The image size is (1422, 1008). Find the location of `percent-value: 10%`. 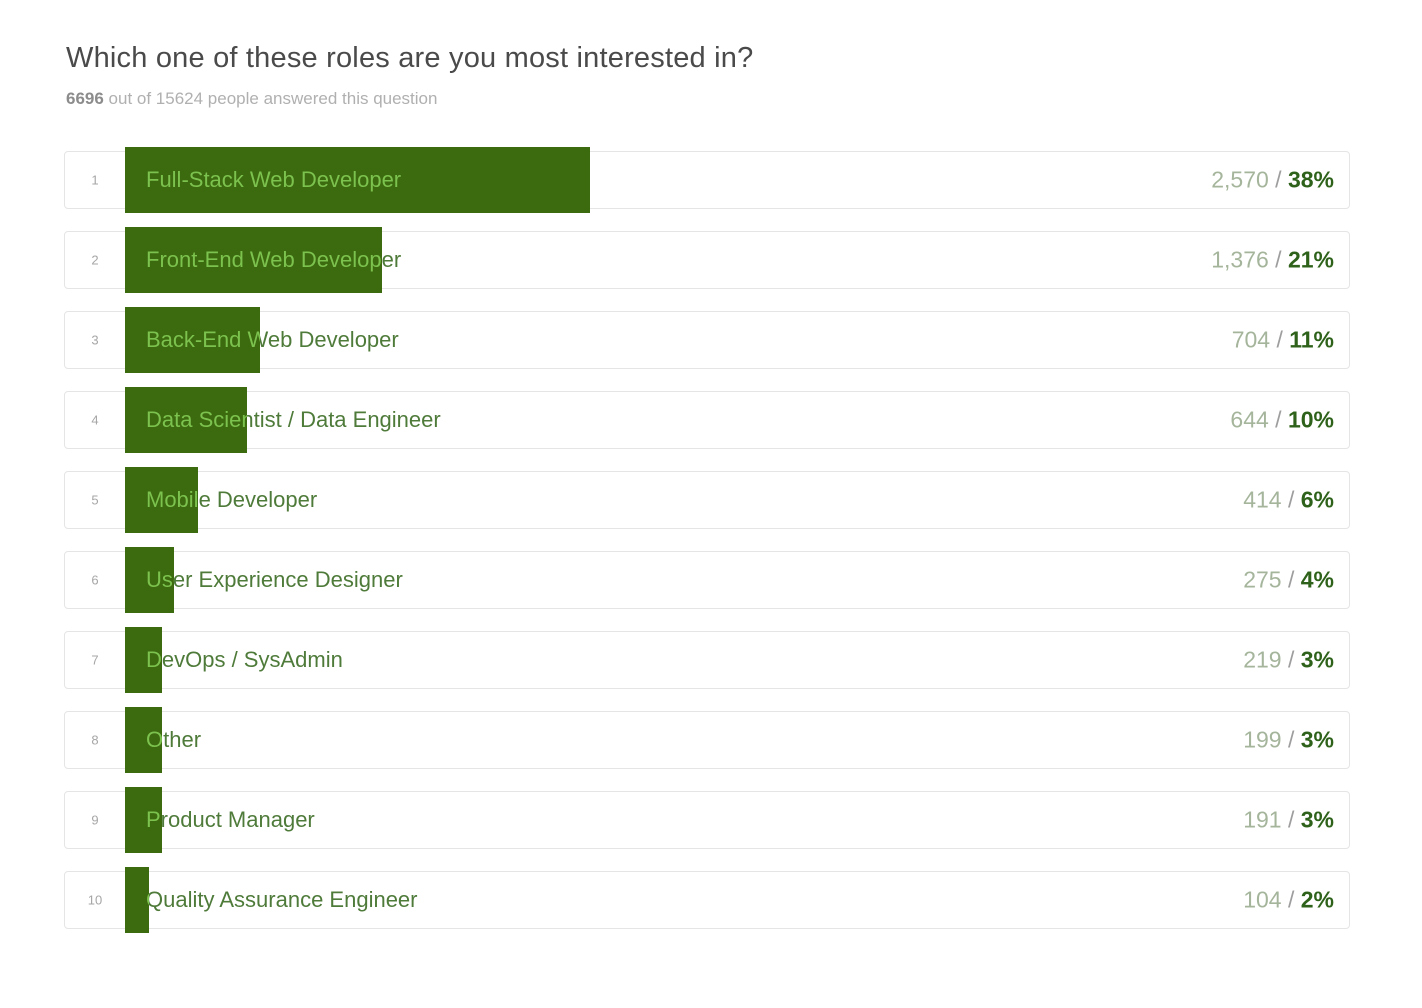

percent-value: 10% is located at coordinates (1310, 419).